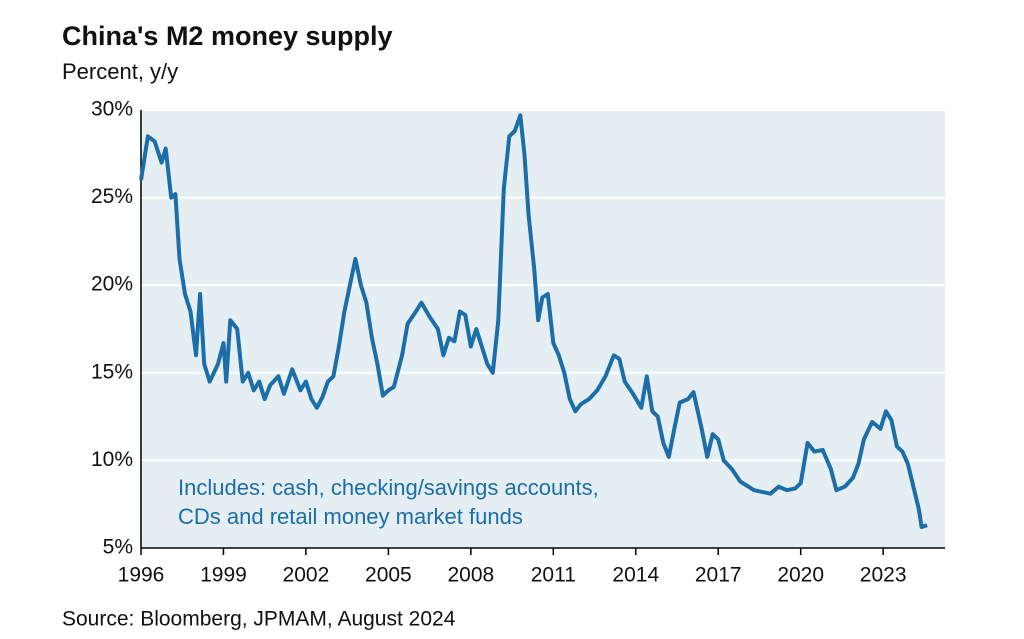  Describe the element at coordinates (553, 575) in the screenshot. I see `x-tick-label: 2011` at that location.